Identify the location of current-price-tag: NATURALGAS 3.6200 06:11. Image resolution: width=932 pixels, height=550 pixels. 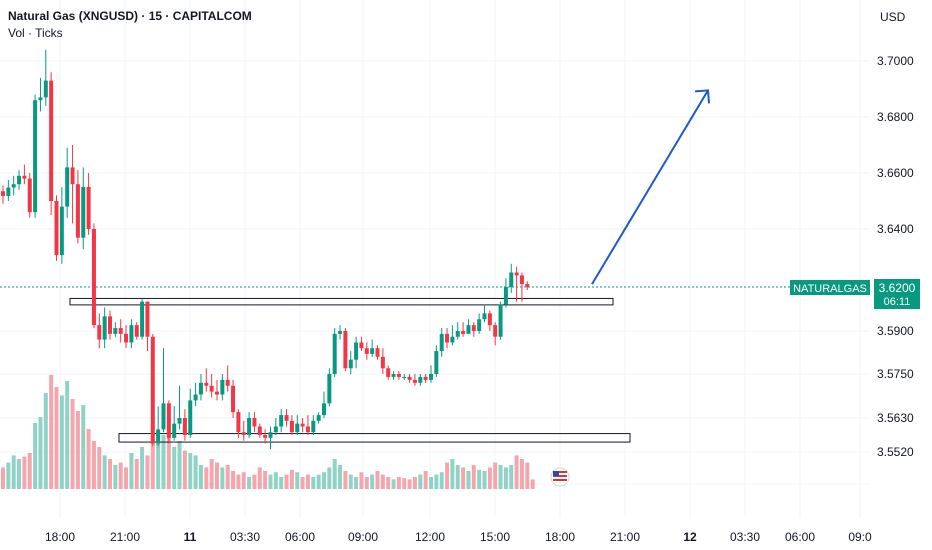
(855, 294).